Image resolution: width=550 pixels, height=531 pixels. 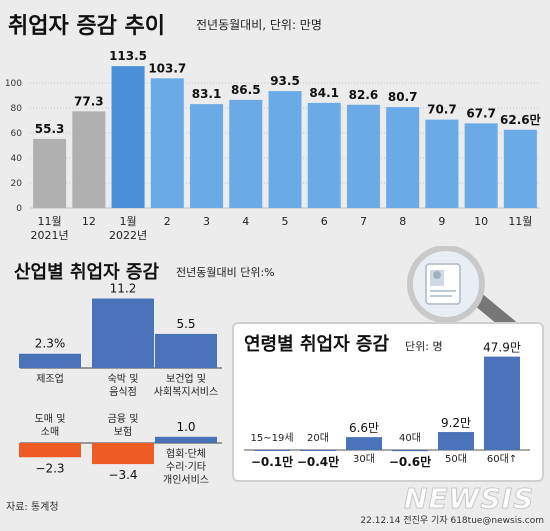 I want to click on x-tick-label: 1월, so click(x=128, y=221).